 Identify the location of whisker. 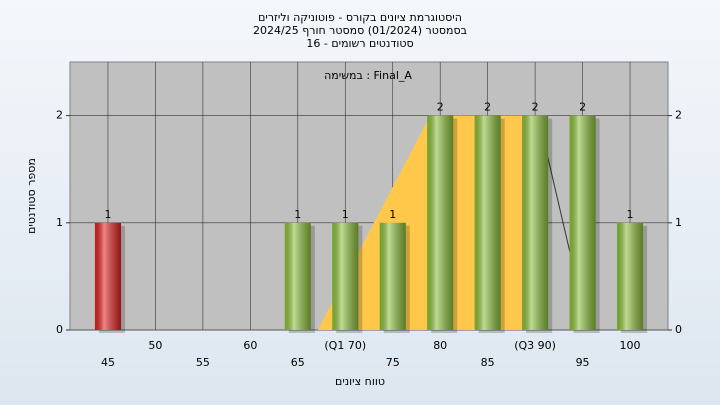
(558, 200).